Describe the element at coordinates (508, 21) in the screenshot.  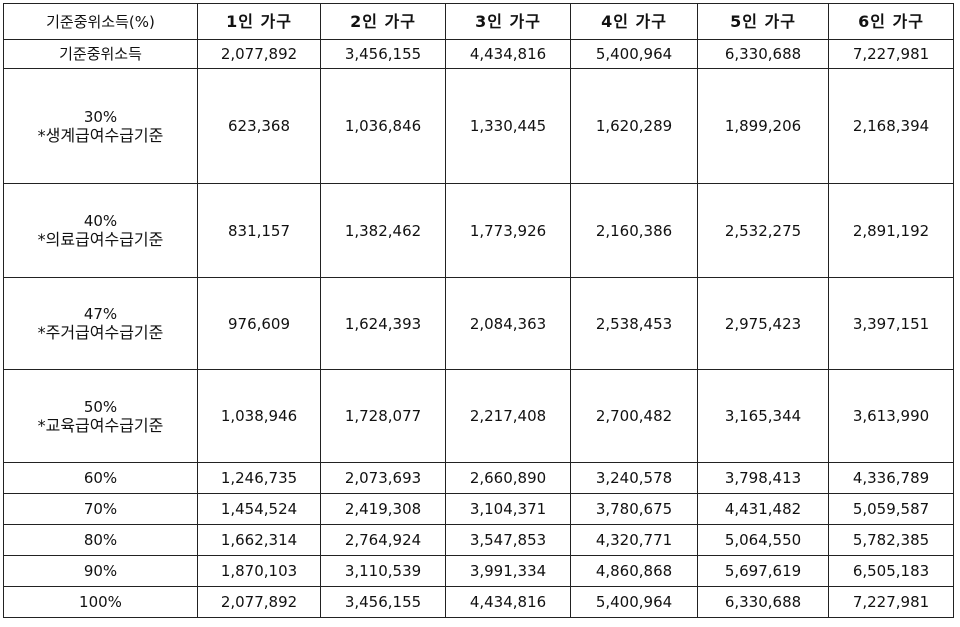
I see `header-col-3: 3인 가구` at that location.